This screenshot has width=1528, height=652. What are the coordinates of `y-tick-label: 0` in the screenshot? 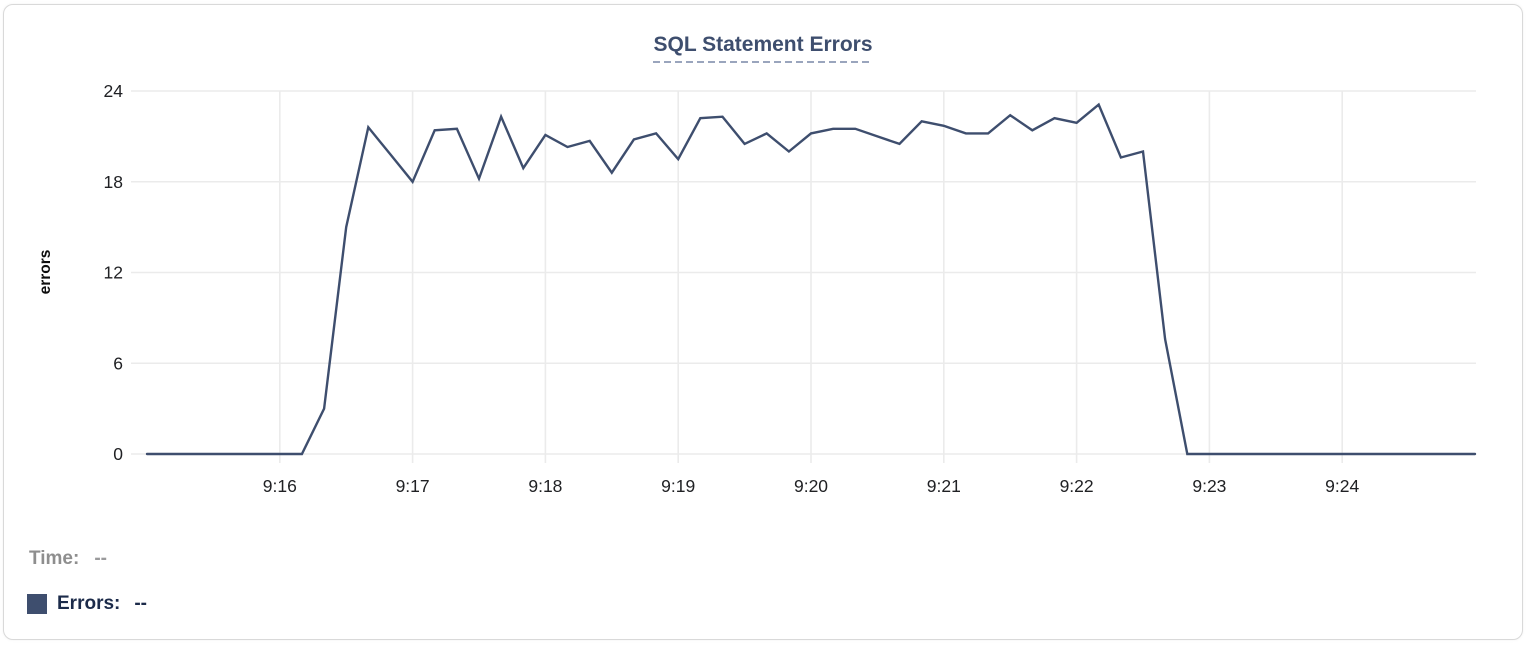 It's located at (118, 454).